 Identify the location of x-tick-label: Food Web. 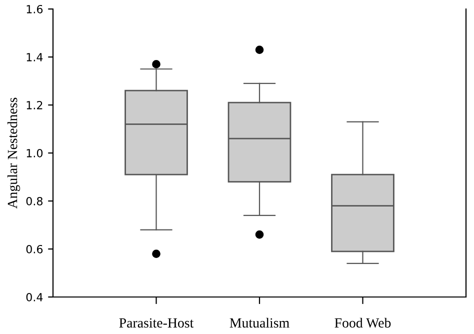
(362, 323).